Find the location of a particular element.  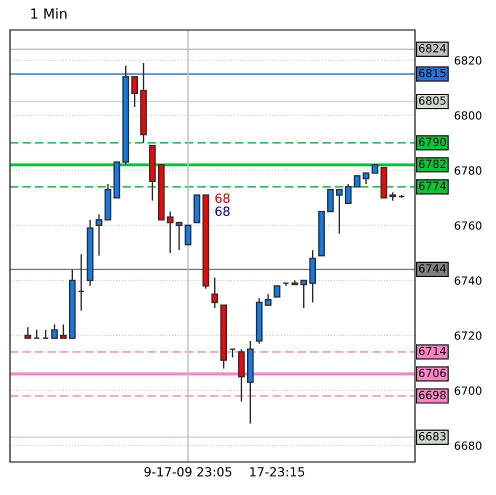

x-tick-label: 17-23:15 is located at coordinates (277, 472).